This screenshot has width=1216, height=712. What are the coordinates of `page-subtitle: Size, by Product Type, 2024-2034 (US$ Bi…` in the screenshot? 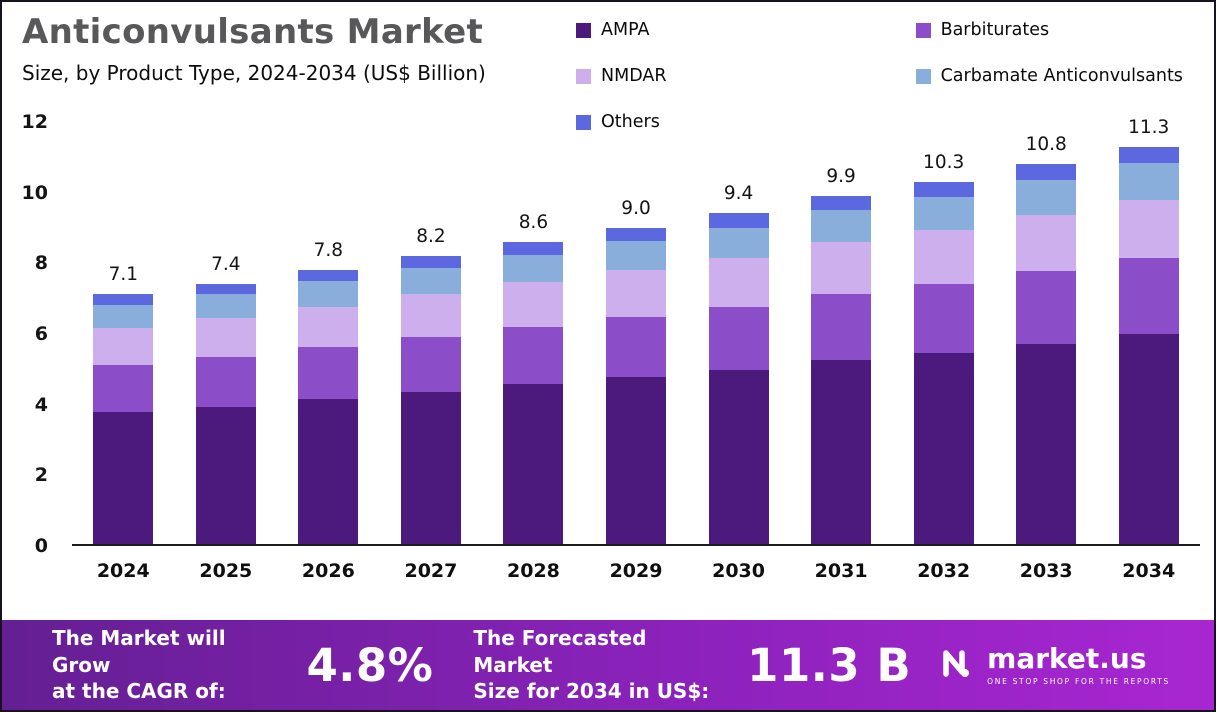 It's located at (254, 73).